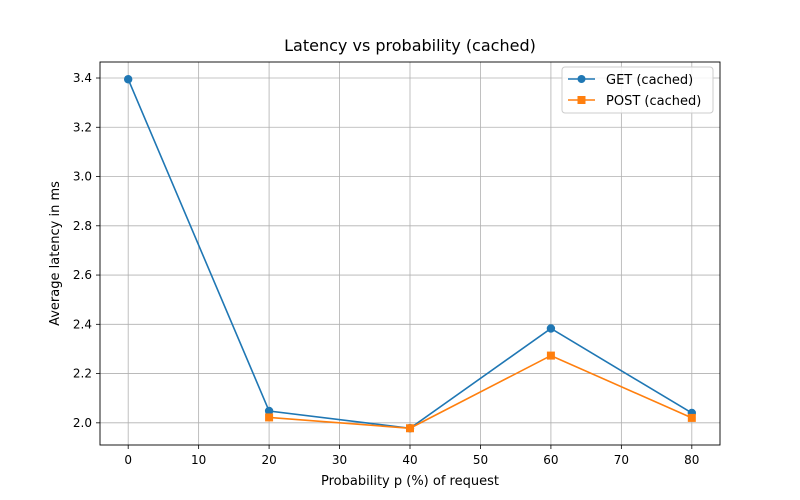  I want to click on legend-entry-get: GET (cached), so click(630, 80).